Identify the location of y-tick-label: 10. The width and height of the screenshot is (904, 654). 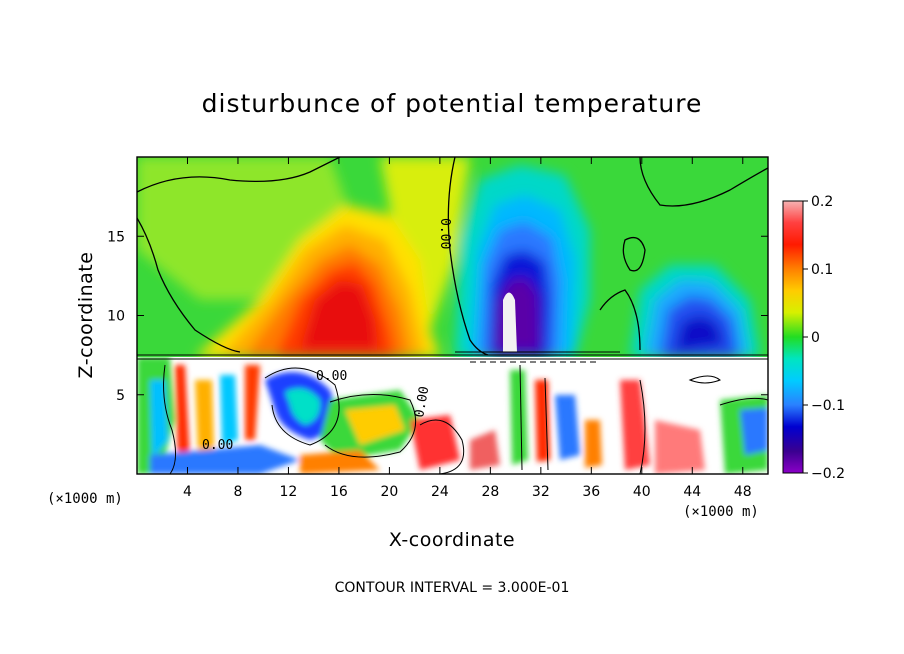
(116, 317).